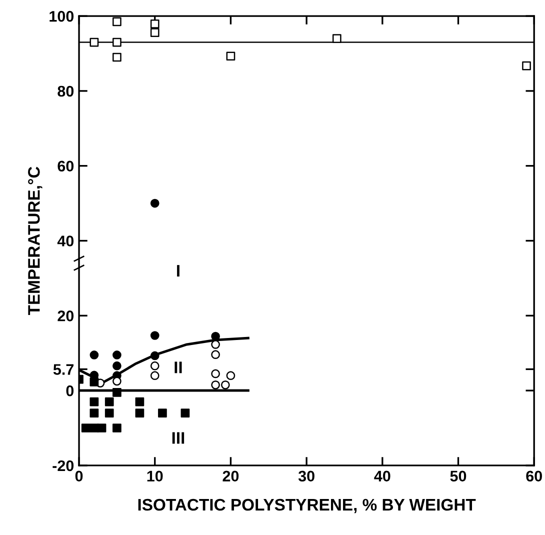 This screenshot has height=535, width=545. Describe the element at coordinates (63, 466) in the screenshot. I see `y-tick-label: -20` at that location.